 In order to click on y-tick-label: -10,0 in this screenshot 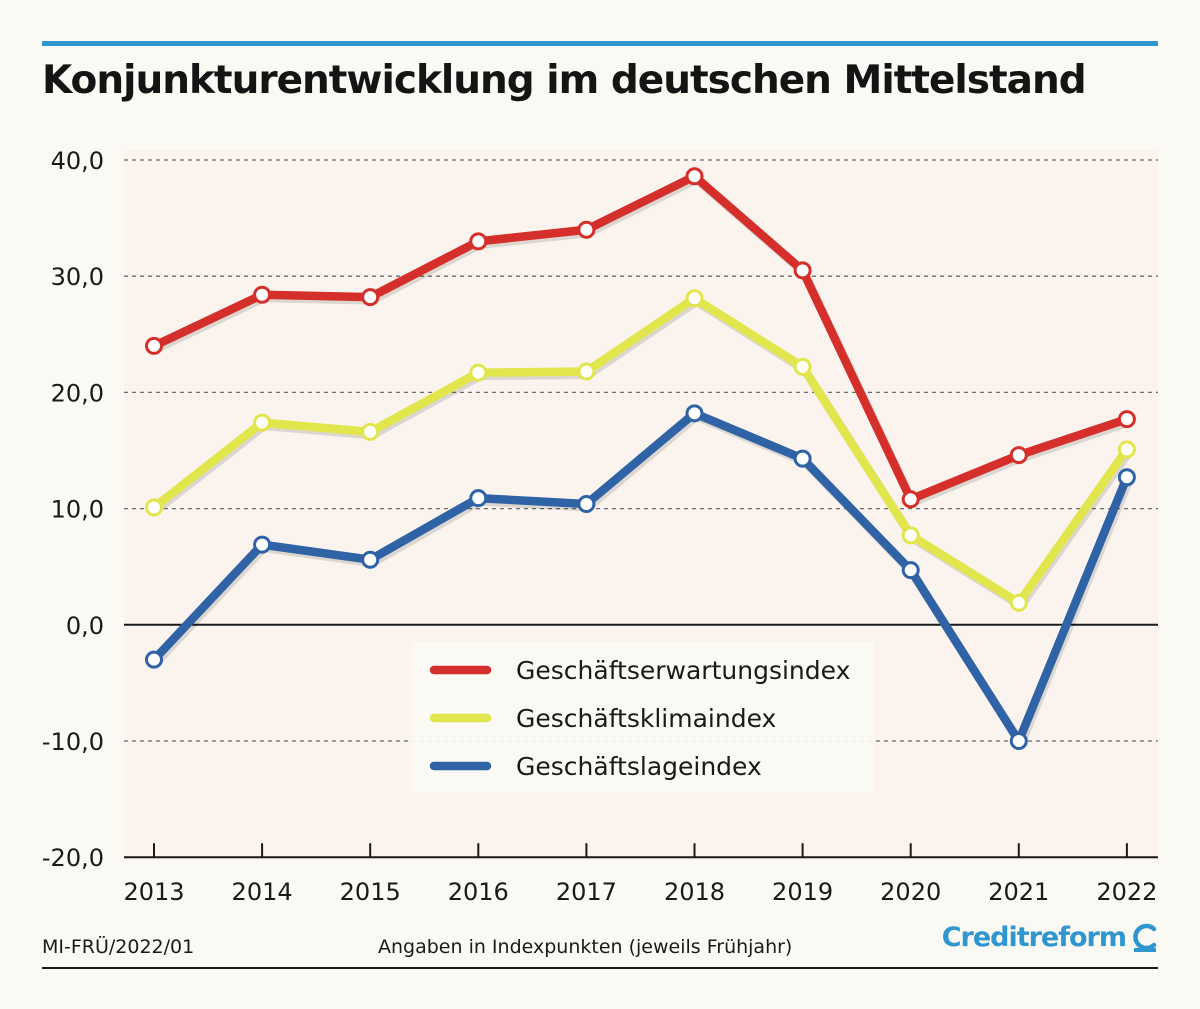, I will do `click(73, 742)`.